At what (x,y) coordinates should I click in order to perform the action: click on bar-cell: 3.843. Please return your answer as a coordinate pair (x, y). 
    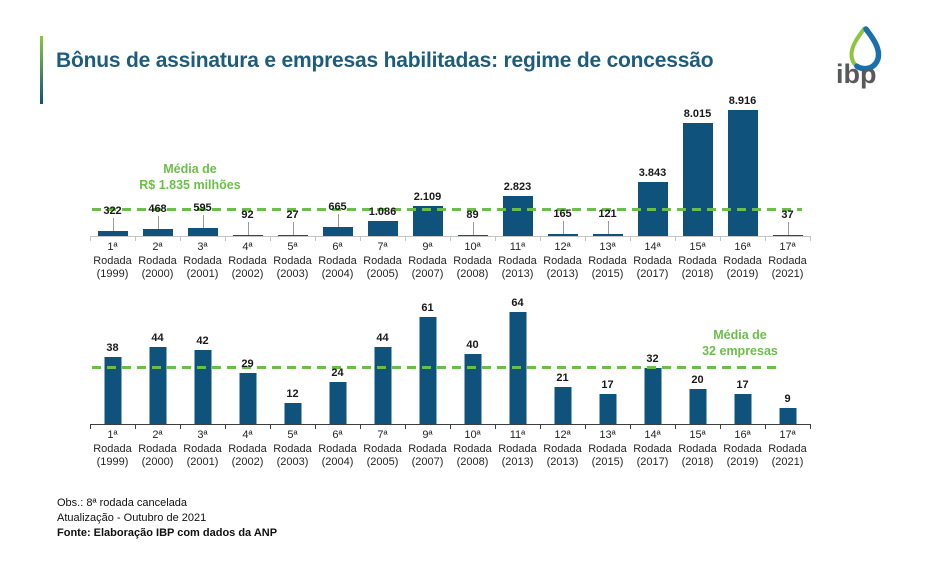
    Looking at the image, I should click on (652, 166).